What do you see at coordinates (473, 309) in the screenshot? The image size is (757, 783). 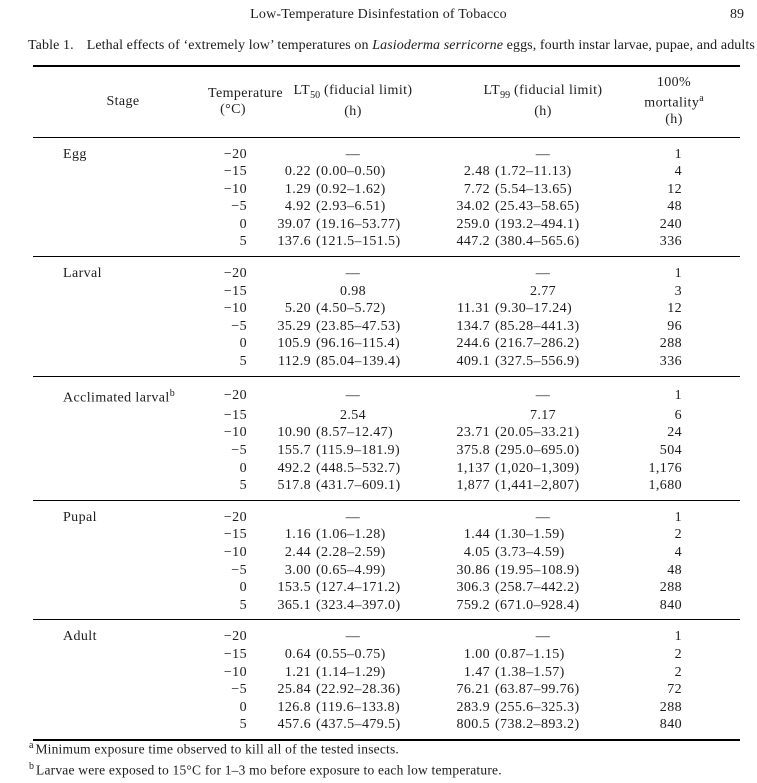 I see `lt-value: 11.31` at bounding box center [473, 309].